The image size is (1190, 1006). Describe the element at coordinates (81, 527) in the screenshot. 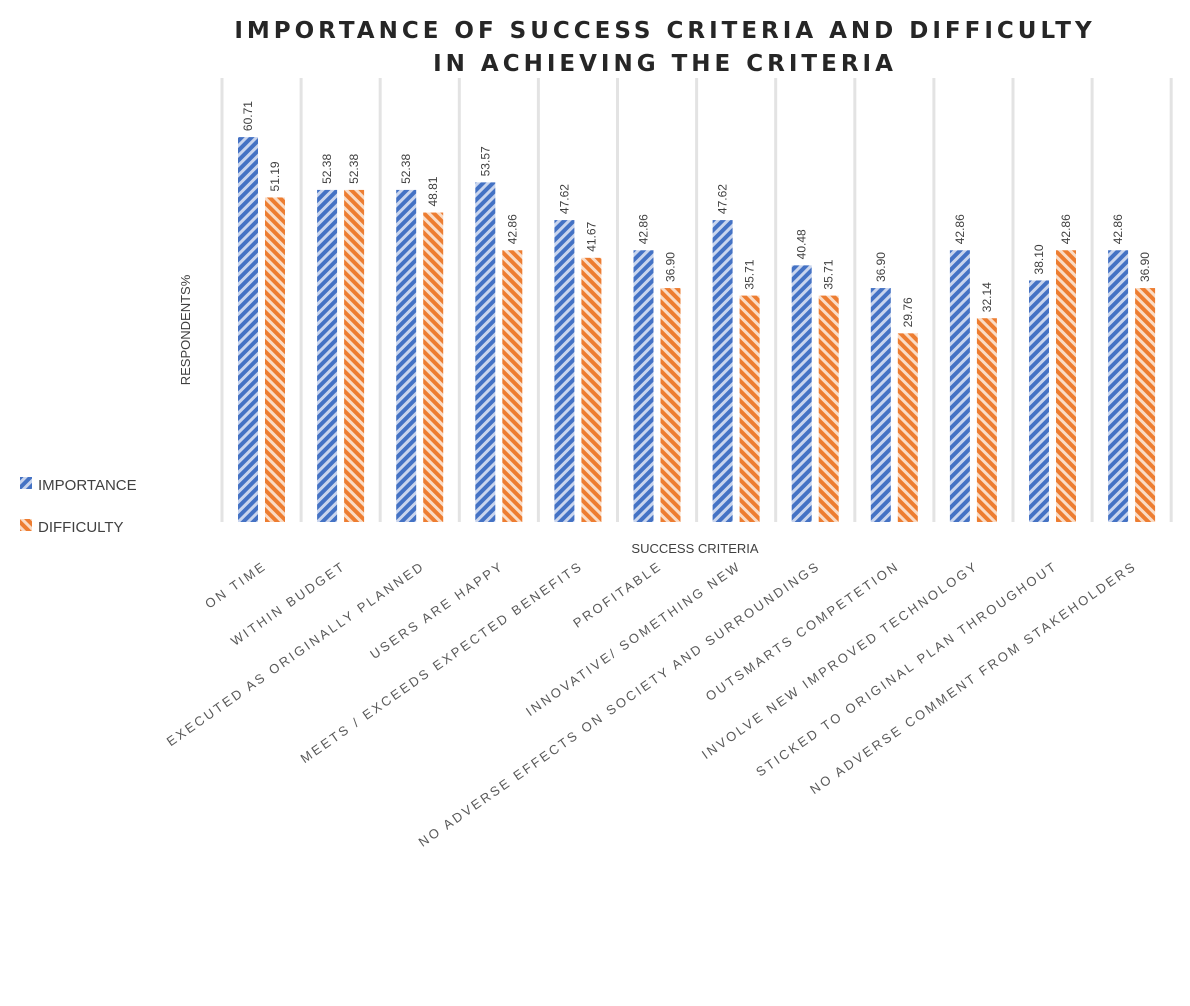

I see `legend-label-difficulty: DIFFICULTY` at that location.